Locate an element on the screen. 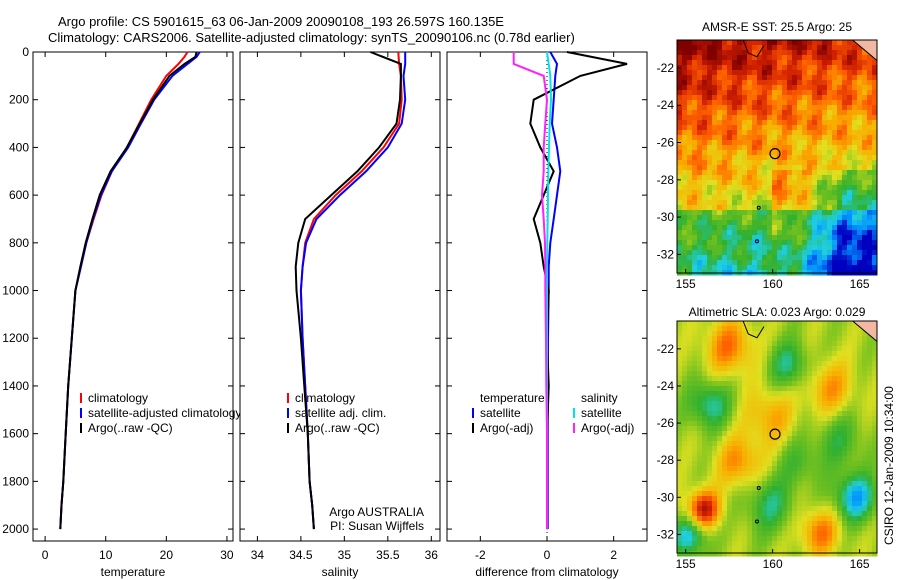  sst_map-ytick-label: -28 is located at coordinates (666, 180).